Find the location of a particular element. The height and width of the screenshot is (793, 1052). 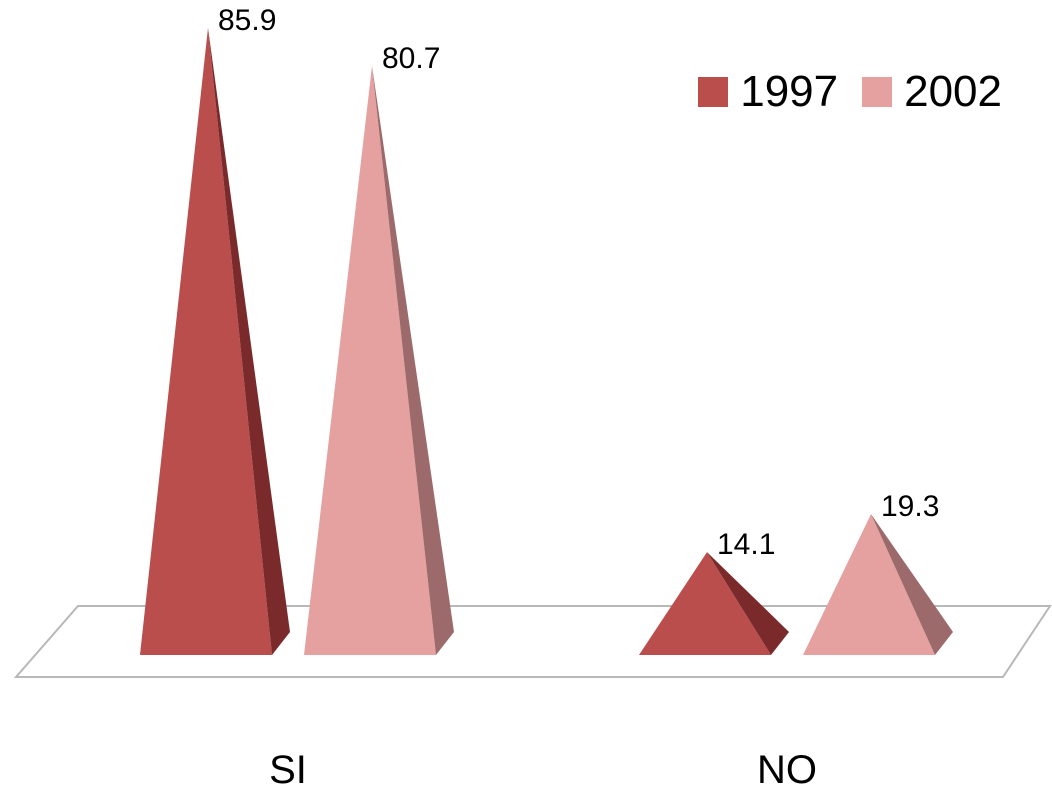

legend-label-2002: 2002 is located at coordinates (953, 91).